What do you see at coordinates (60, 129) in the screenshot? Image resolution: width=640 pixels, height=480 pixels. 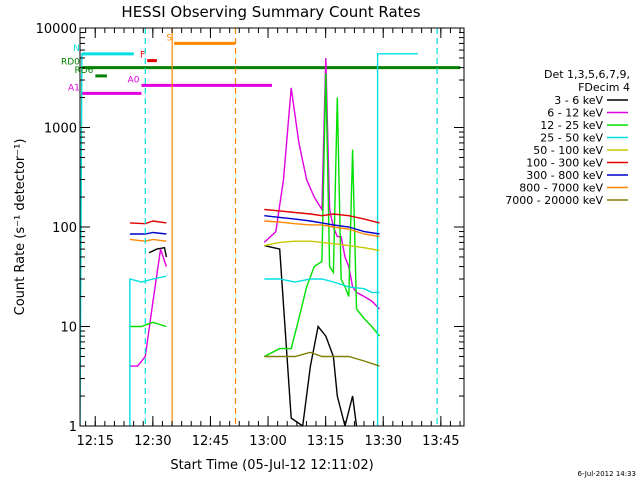 I see `y-tick-label: 1000` at bounding box center [60, 129].